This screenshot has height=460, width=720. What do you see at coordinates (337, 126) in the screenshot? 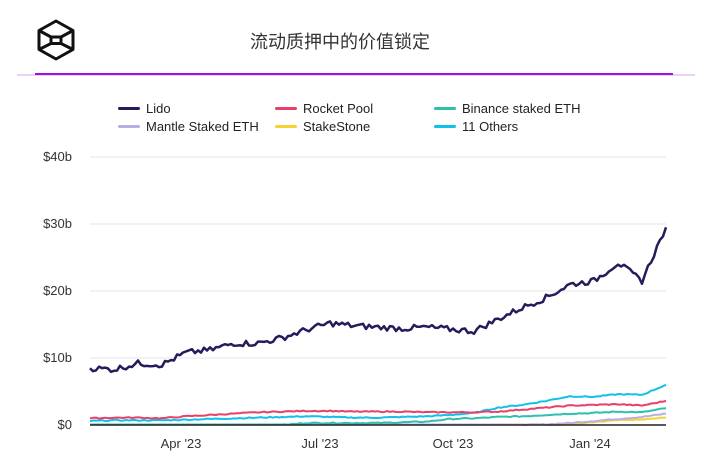
I see `legend-label: StakeStone` at bounding box center [337, 126].